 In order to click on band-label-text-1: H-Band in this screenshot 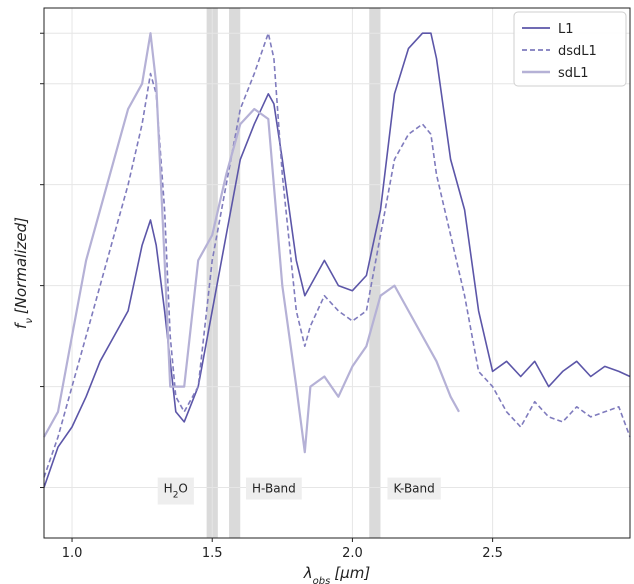, I will do `click(274, 489)`.